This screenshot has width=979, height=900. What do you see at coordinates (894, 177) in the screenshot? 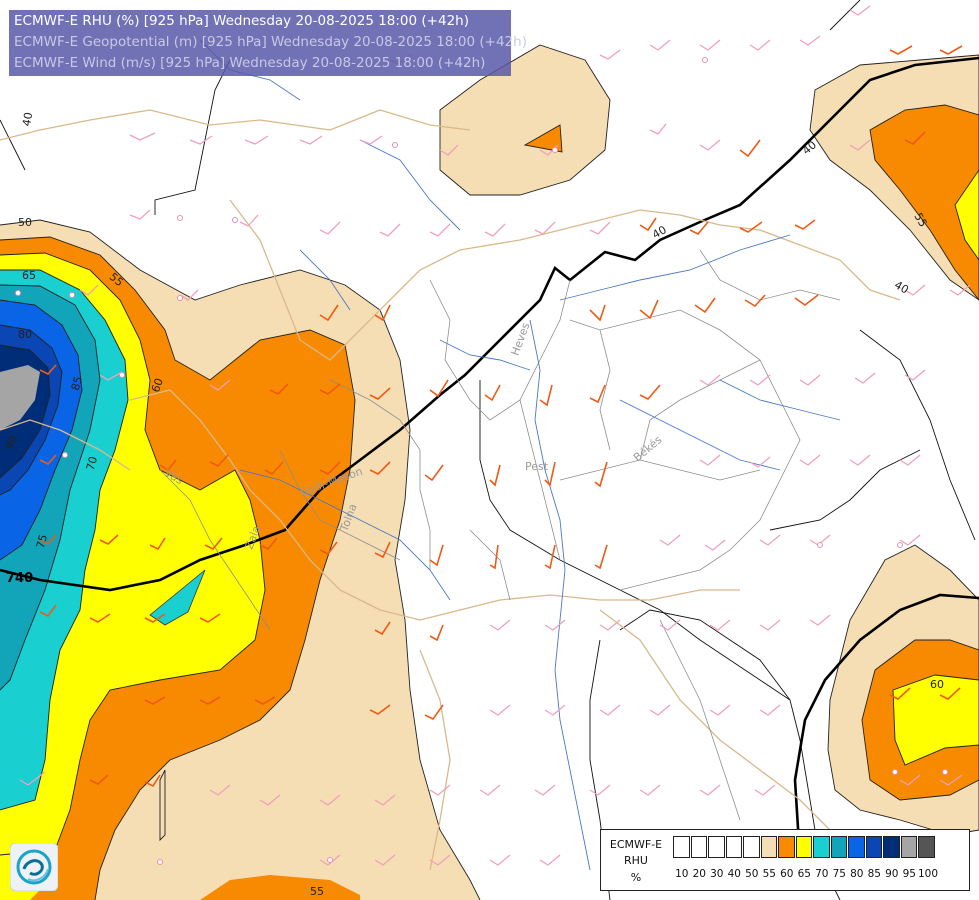
I see `rhu-fill-northeast` at bounding box center [894, 177].